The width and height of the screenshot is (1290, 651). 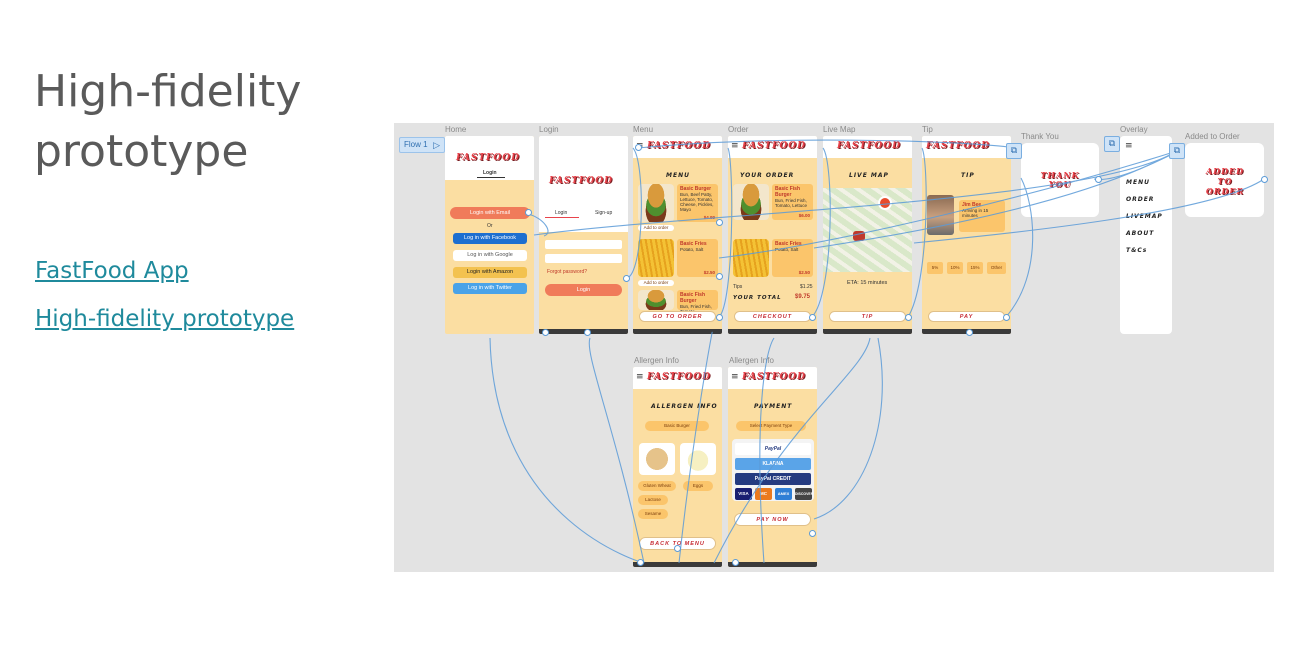 What do you see at coordinates (1112, 144) in the screenshot?
I see `overlay-trigger-icon-2: ⧉` at bounding box center [1112, 144].